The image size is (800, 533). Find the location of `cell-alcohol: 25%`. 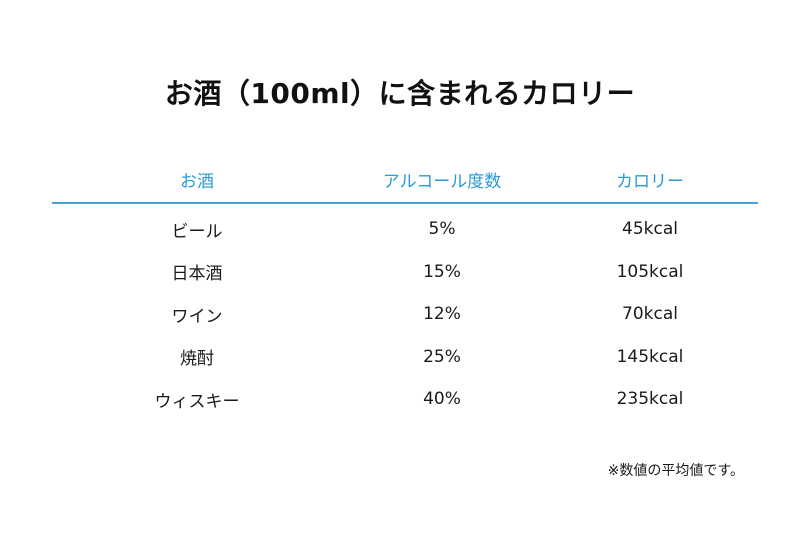

cell-alcohol: 25% is located at coordinates (442, 356).